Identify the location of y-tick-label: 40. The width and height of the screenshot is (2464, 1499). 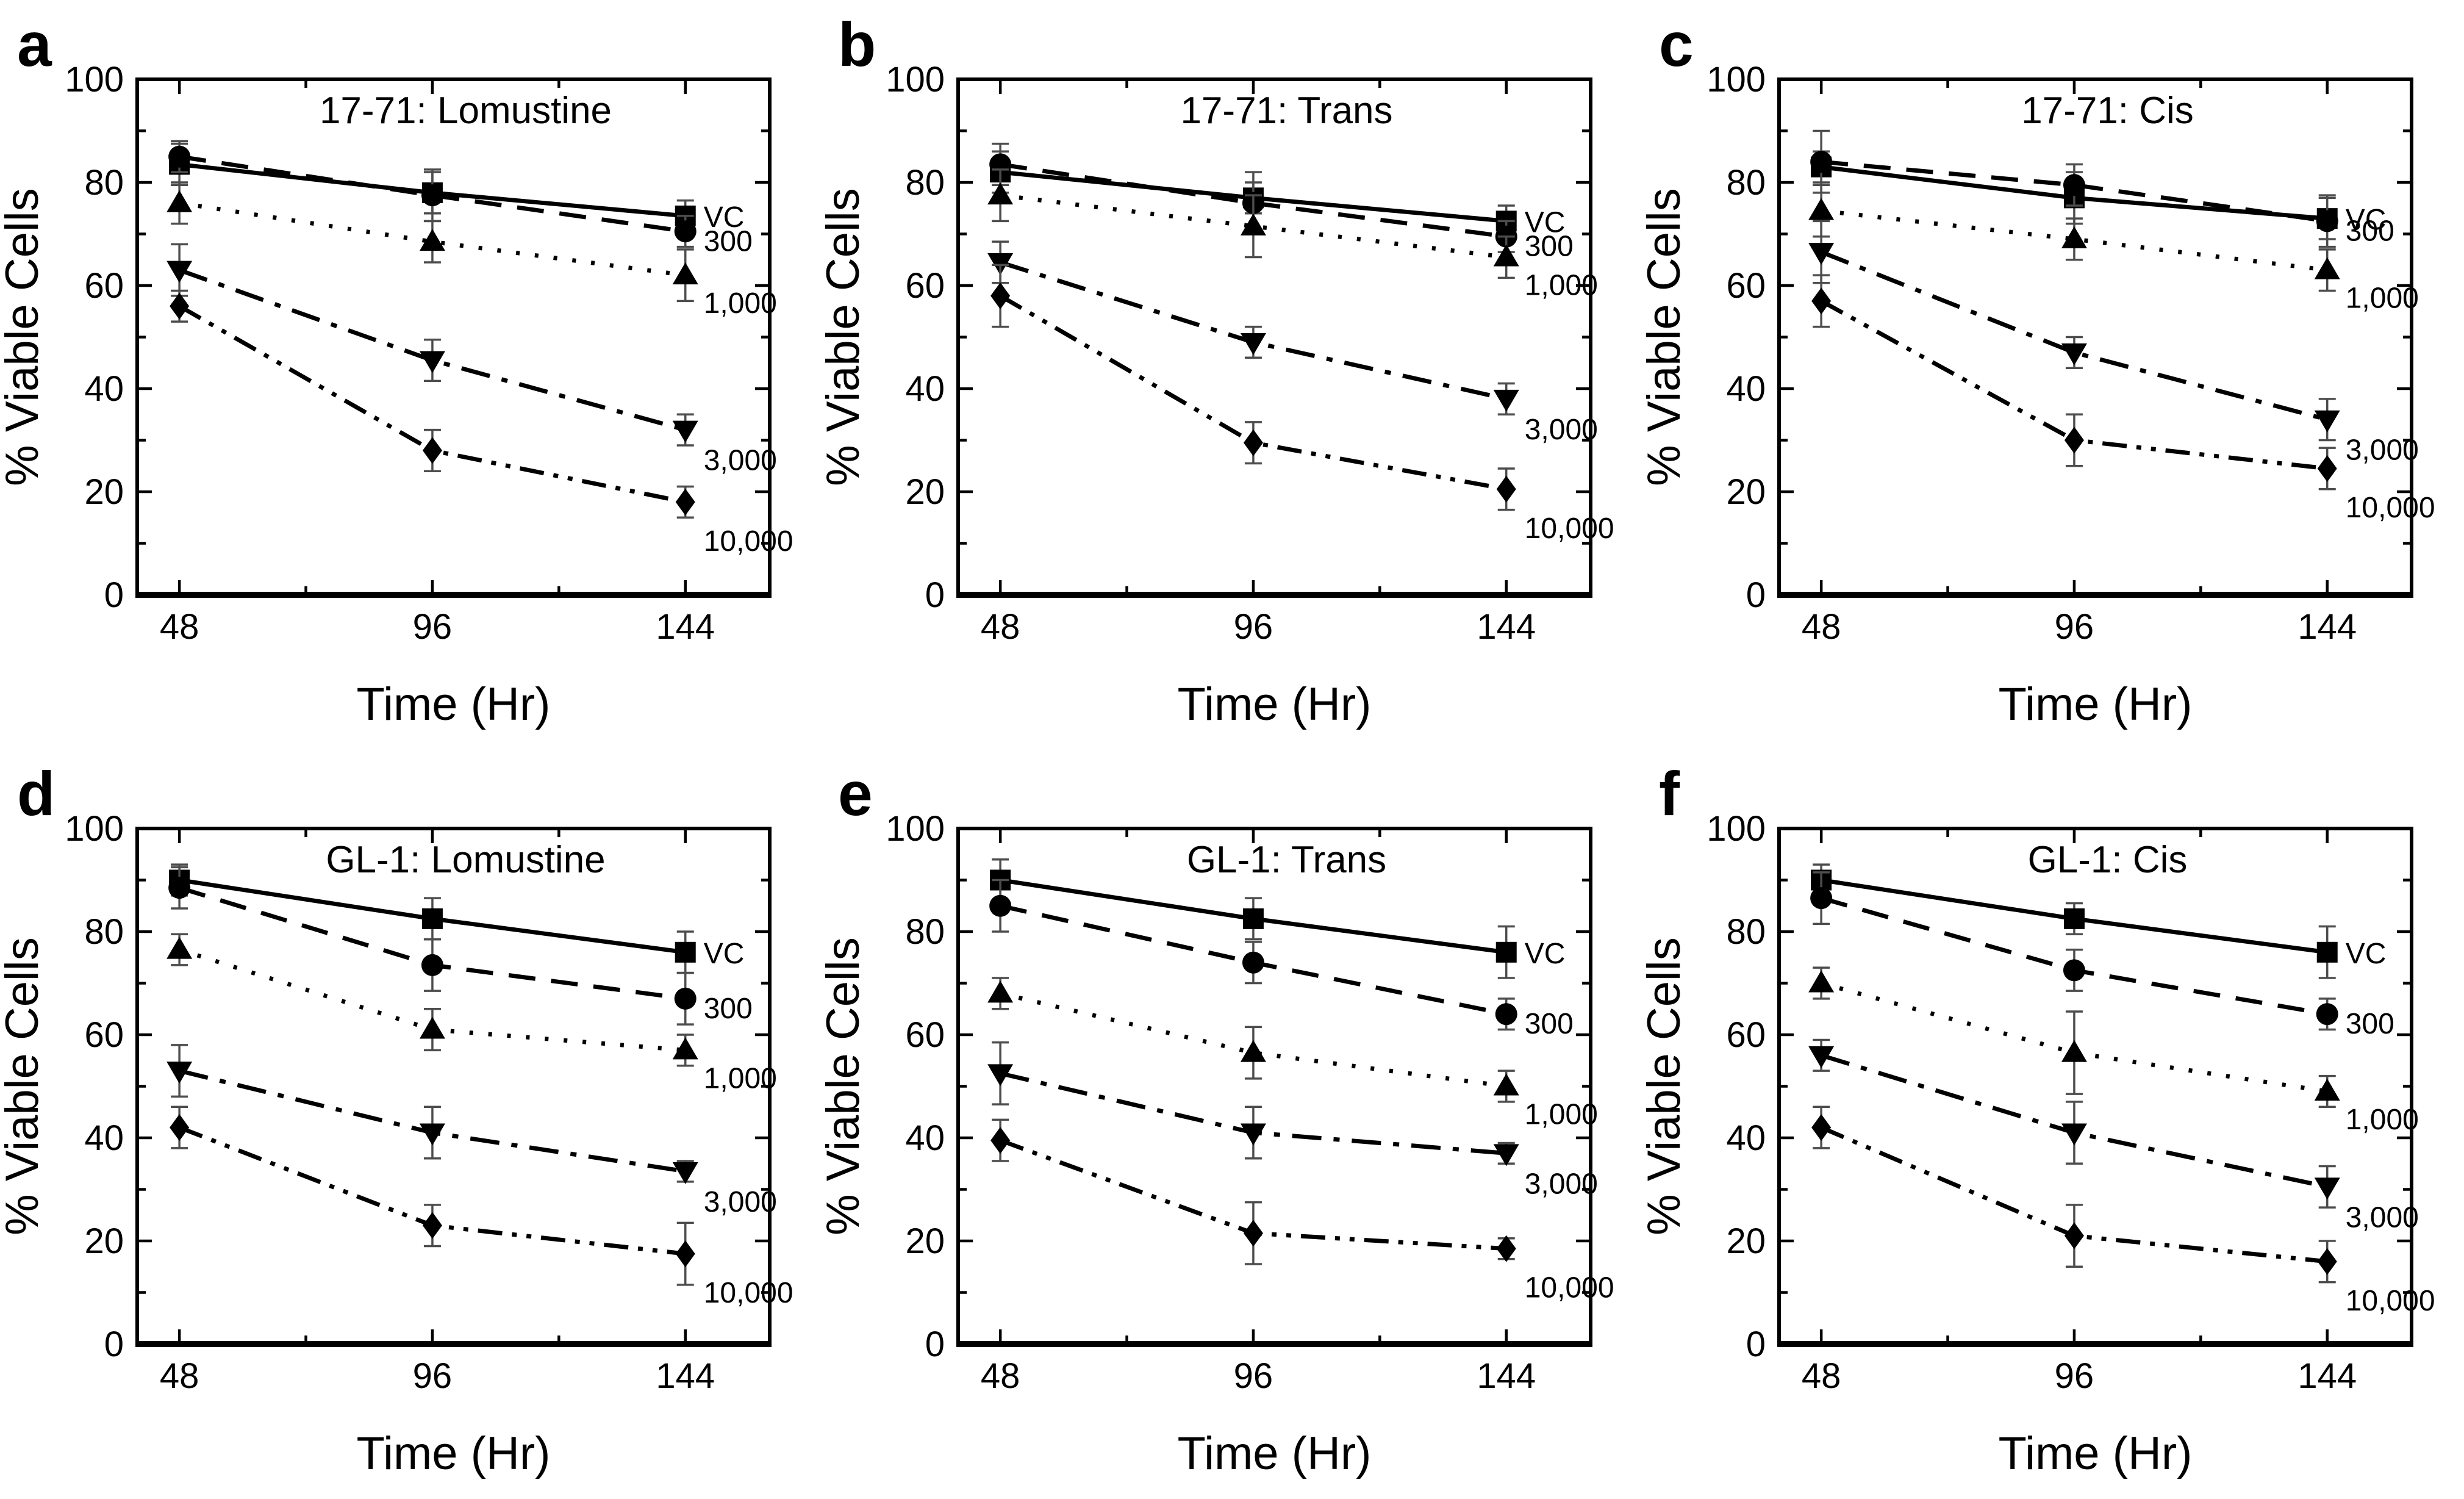
(925, 1138).